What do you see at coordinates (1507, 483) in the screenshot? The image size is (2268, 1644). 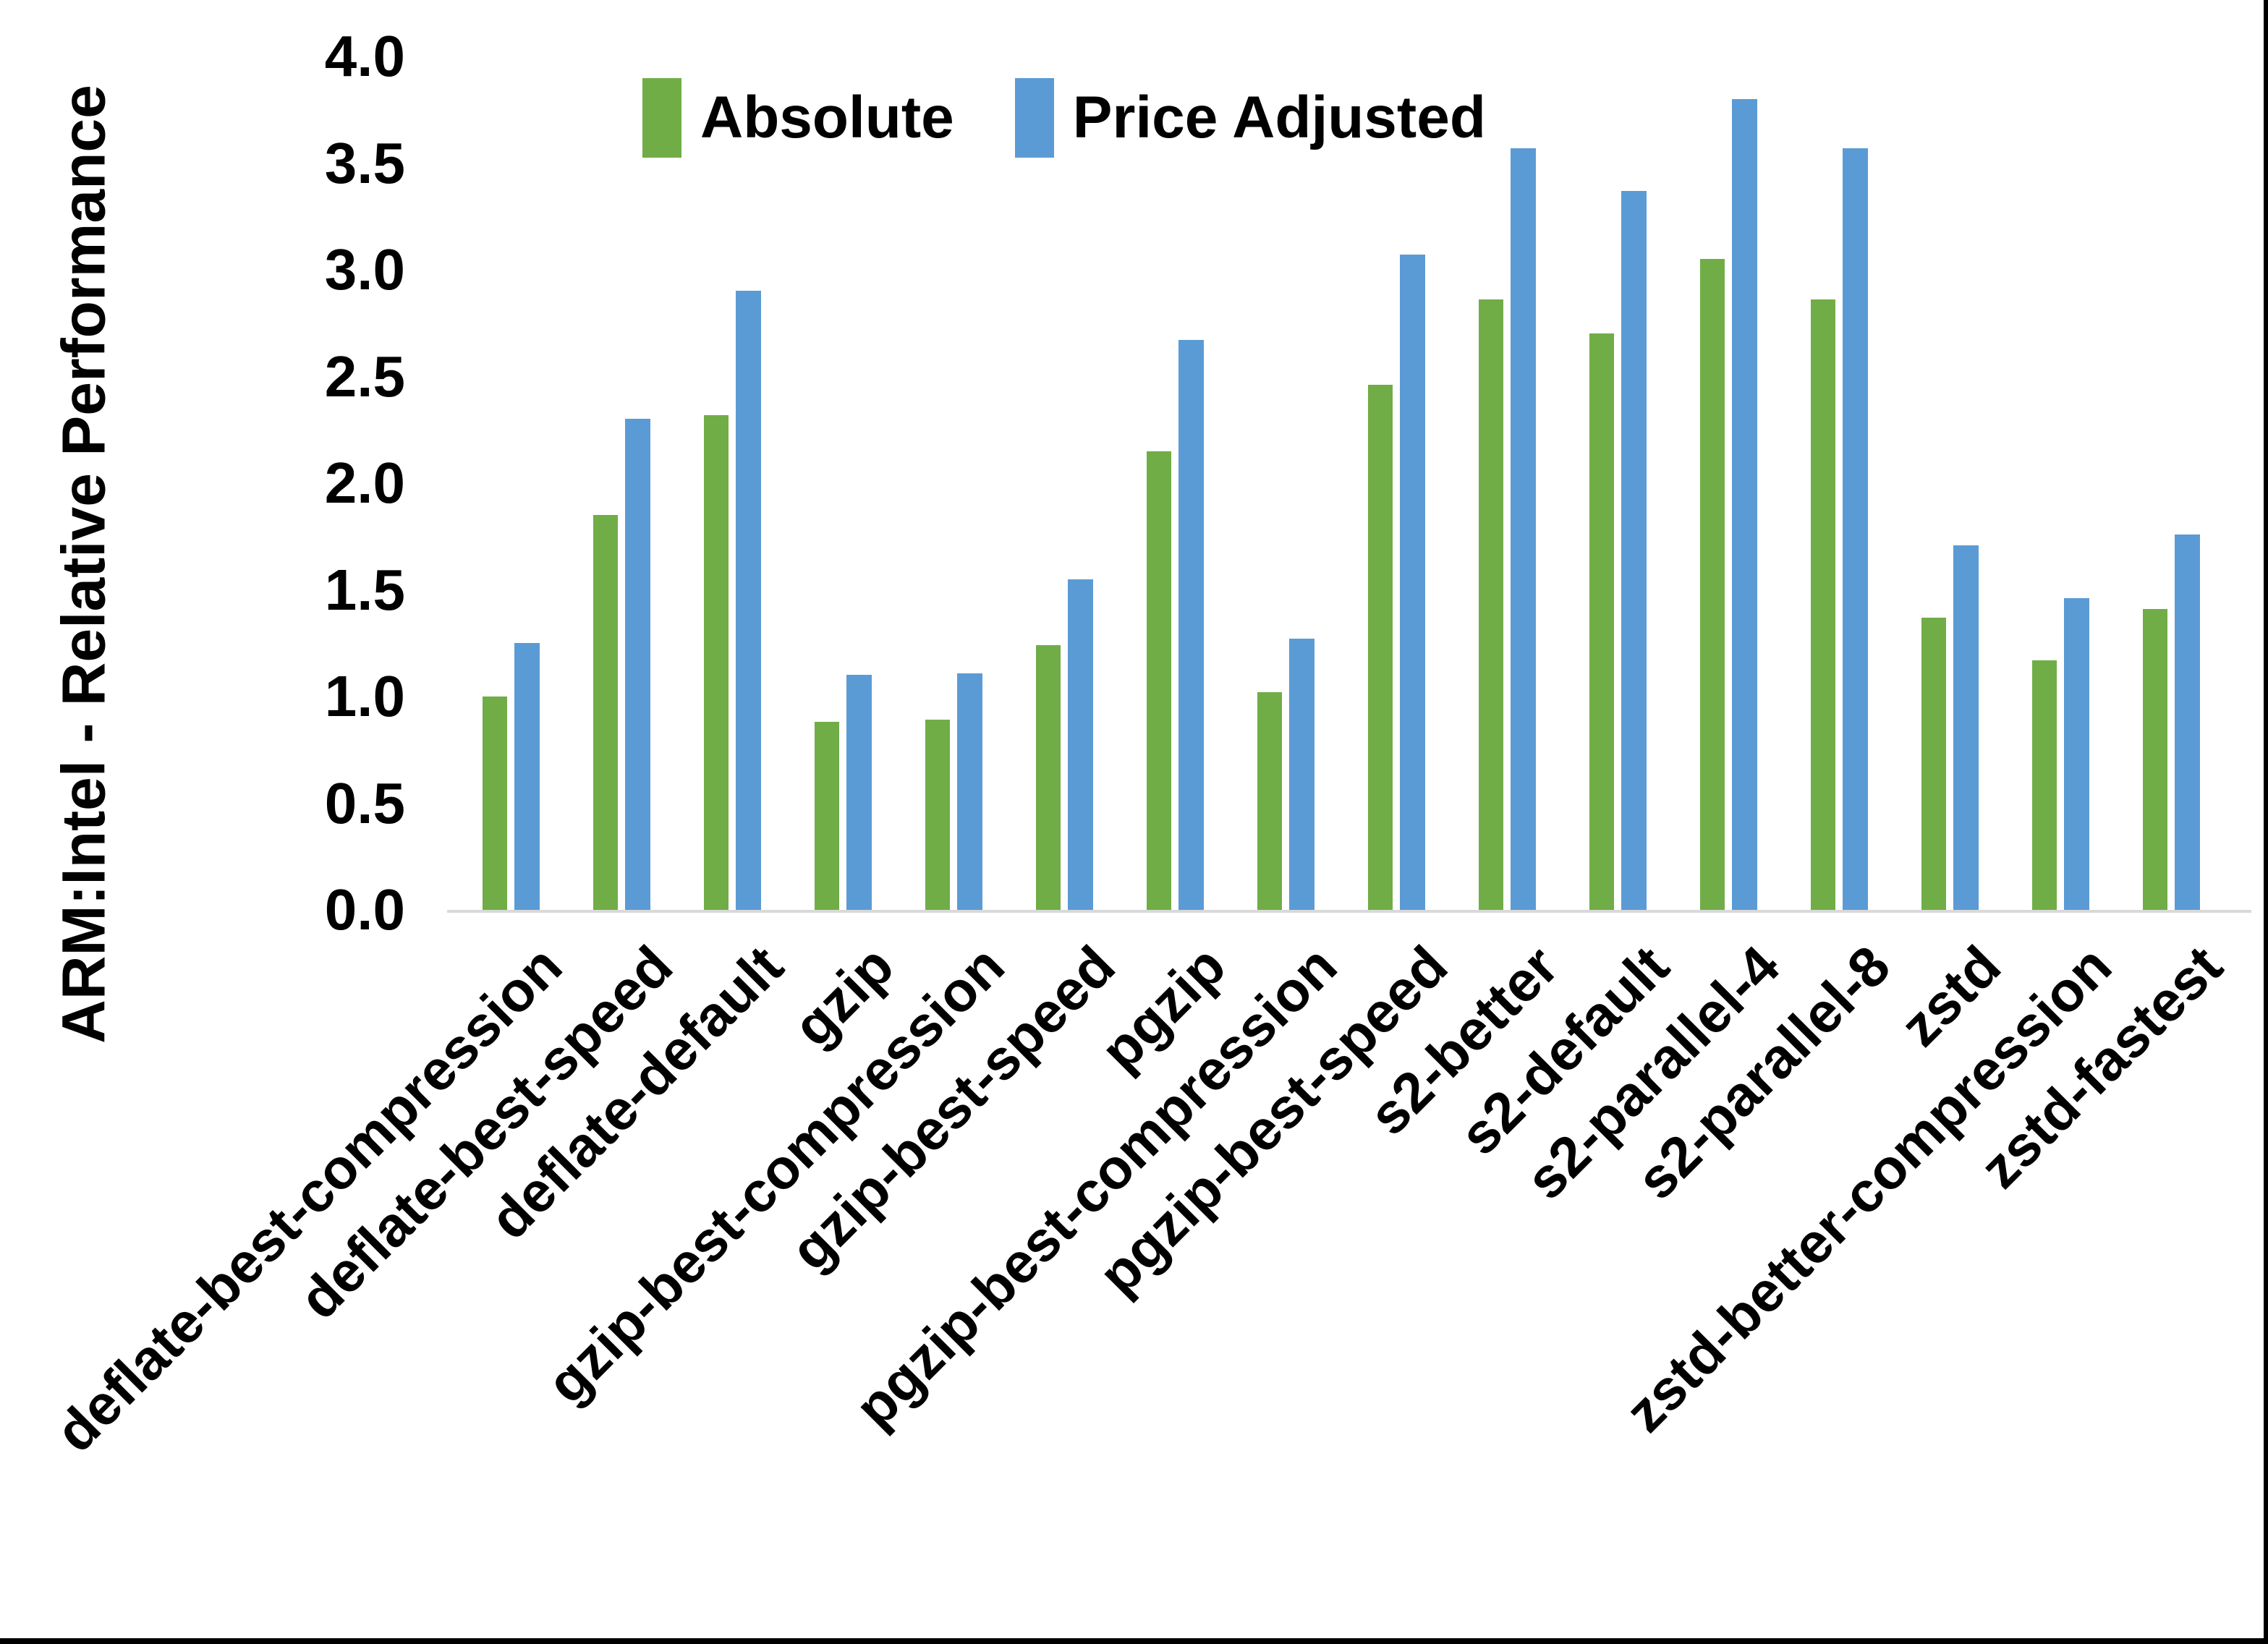 I see `bar-group-s2-better` at bounding box center [1507, 483].